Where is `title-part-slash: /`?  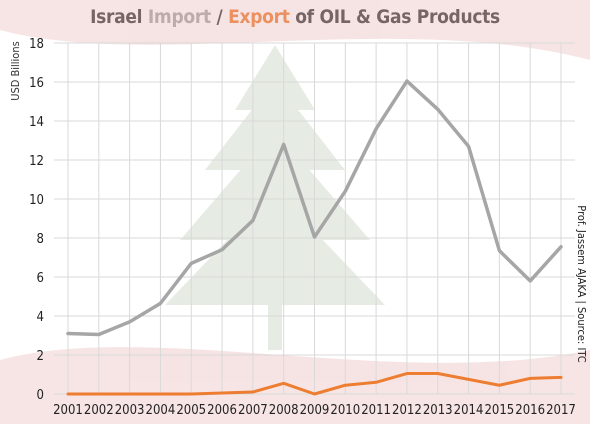 title-part-slash: / is located at coordinates (219, 17).